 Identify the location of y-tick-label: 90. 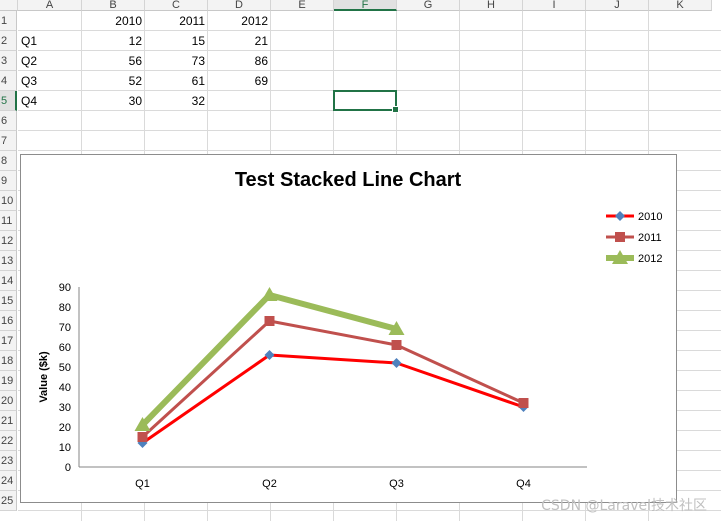
(65, 288).